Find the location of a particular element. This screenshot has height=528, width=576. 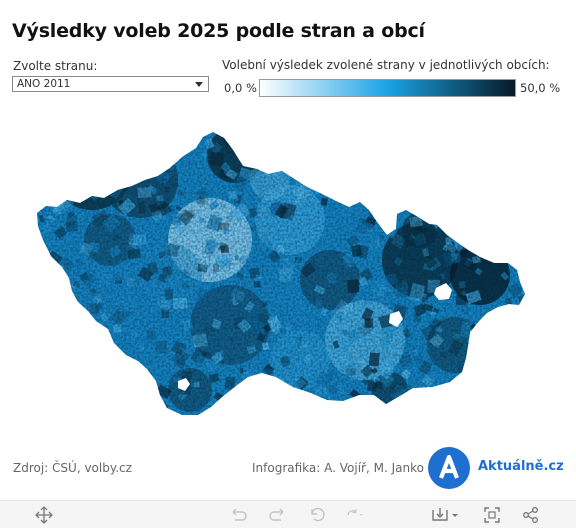

fullscreen-icon is located at coordinates (492, 515).